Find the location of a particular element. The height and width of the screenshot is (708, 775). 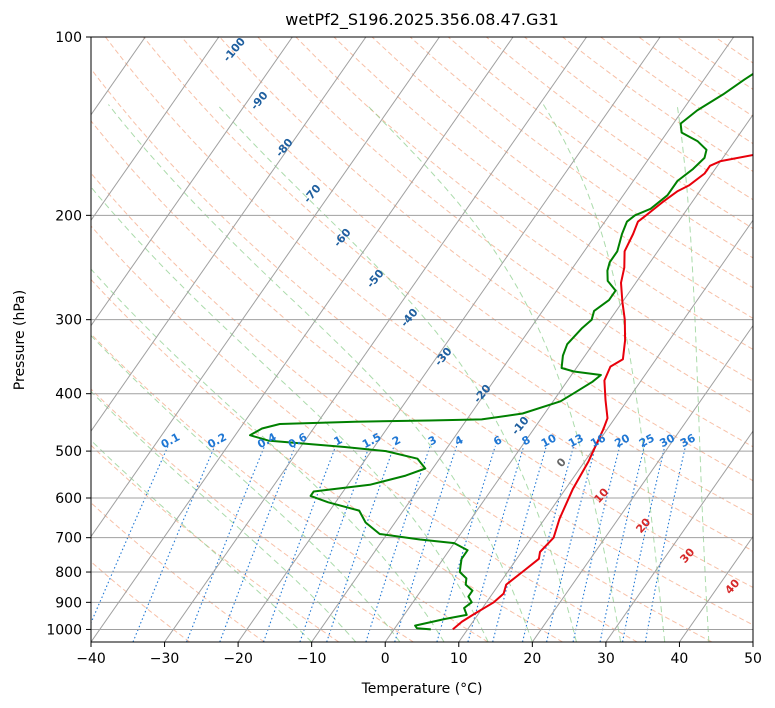

y-tick-label: 100 is located at coordinates (68, 38).